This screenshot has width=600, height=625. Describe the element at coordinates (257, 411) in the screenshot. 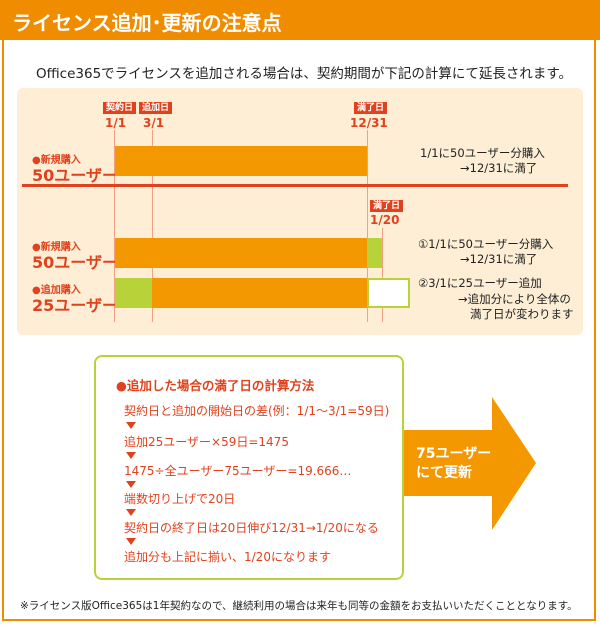

I see `calc-step-1: 契約日と追加の開始日の差(例：1/1～3/1=59日)` at that location.